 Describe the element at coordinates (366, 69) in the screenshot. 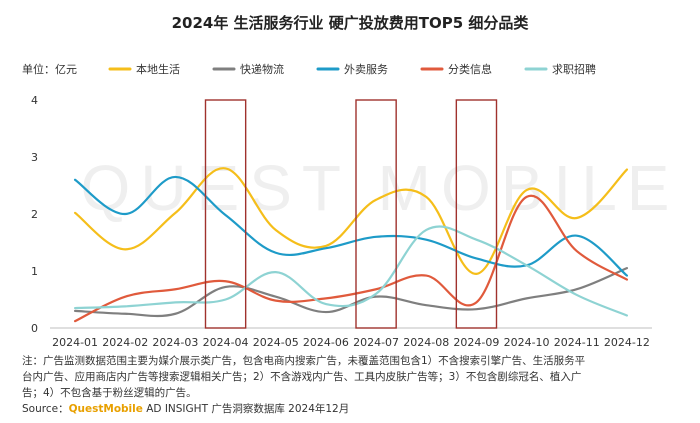

I see `legend-label-2: 外卖服务` at that location.